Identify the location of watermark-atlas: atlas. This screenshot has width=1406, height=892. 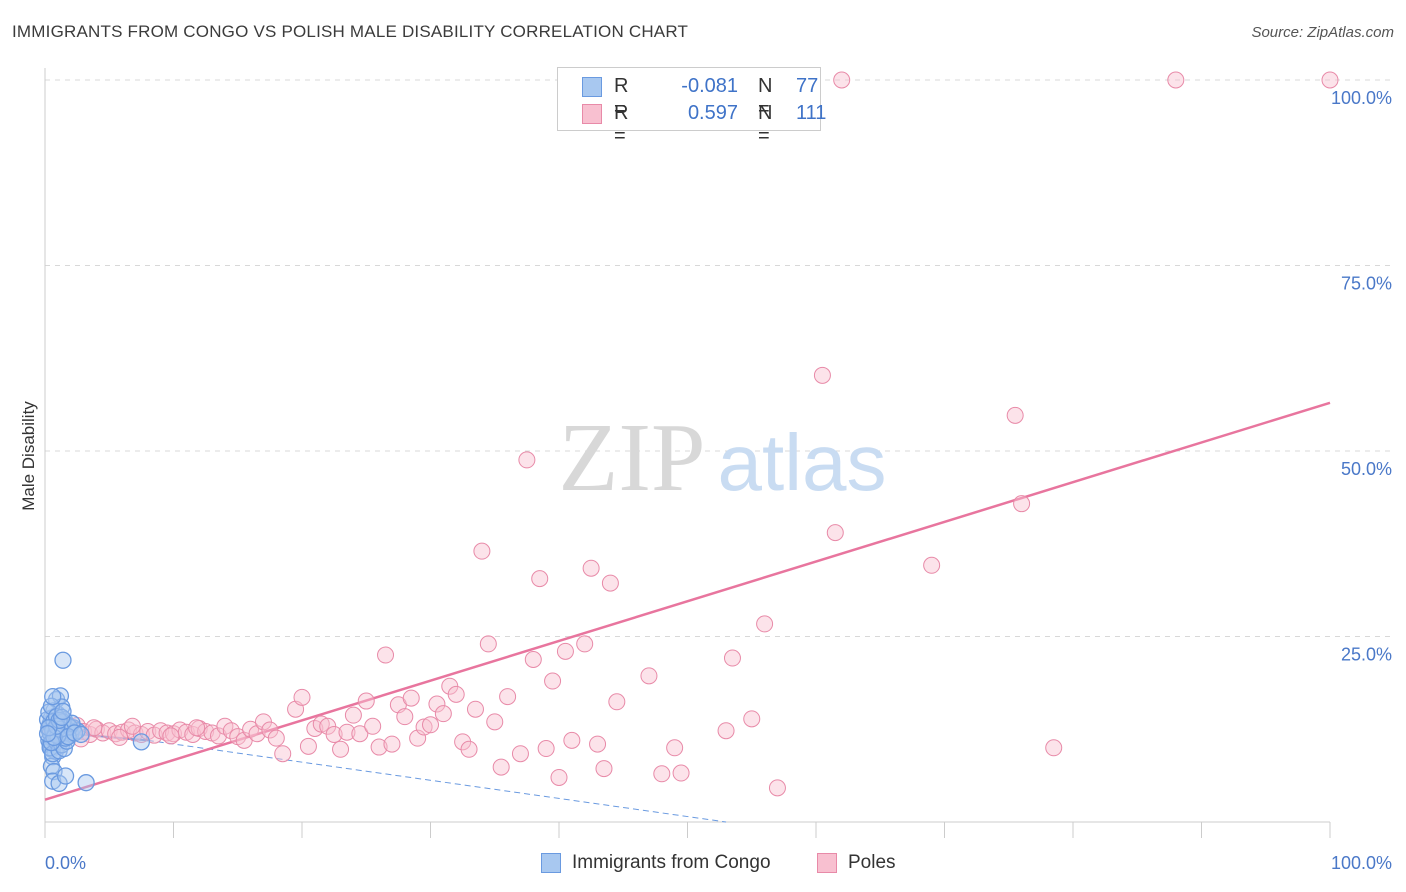
(802, 462).